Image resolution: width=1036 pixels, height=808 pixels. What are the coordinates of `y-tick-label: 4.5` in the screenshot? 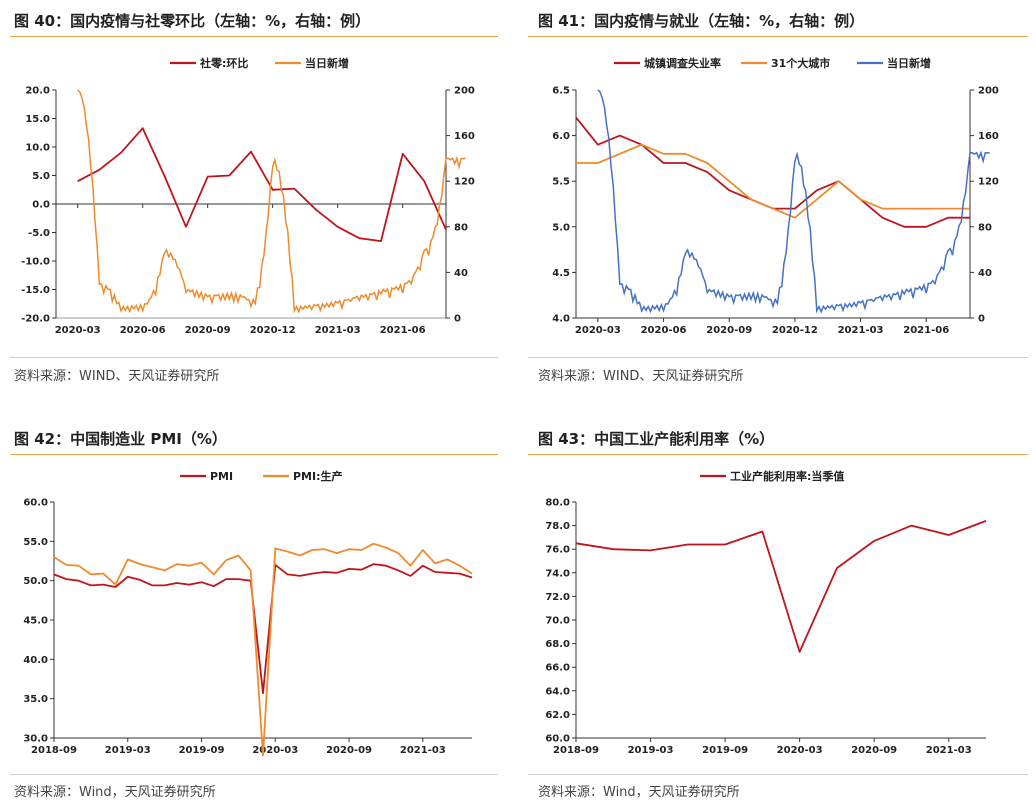 It's located at (561, 273).